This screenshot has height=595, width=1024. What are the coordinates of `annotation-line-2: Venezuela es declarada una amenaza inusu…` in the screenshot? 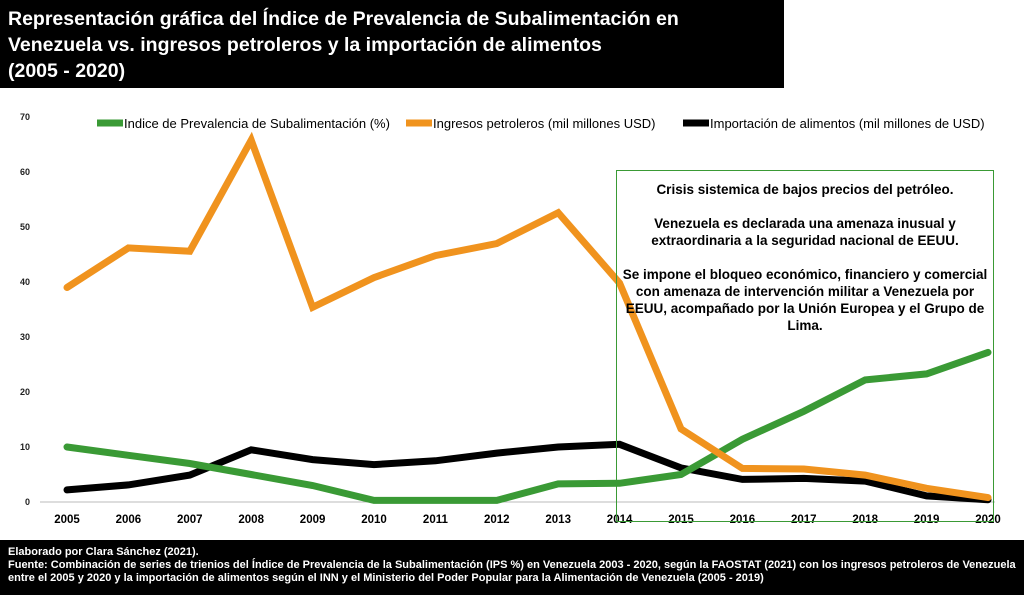 It's located at (805, 232).